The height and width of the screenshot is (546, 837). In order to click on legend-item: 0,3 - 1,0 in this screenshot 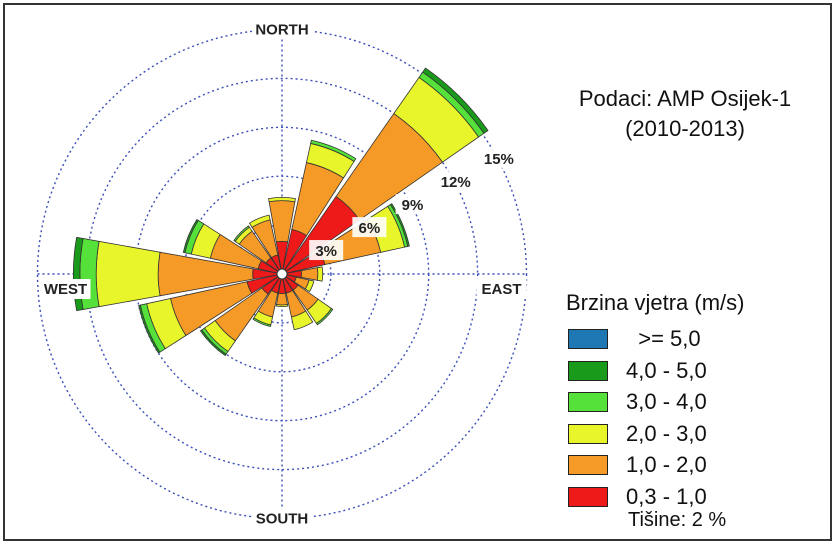, I will do `click(637, 497)`.